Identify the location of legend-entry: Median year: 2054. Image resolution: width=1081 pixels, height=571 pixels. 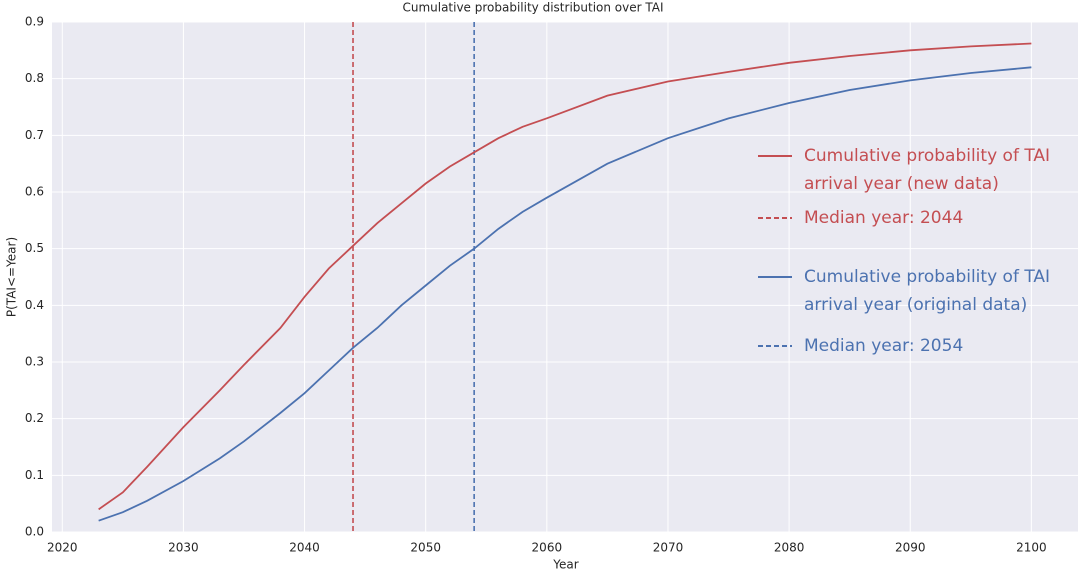
(914, 346).